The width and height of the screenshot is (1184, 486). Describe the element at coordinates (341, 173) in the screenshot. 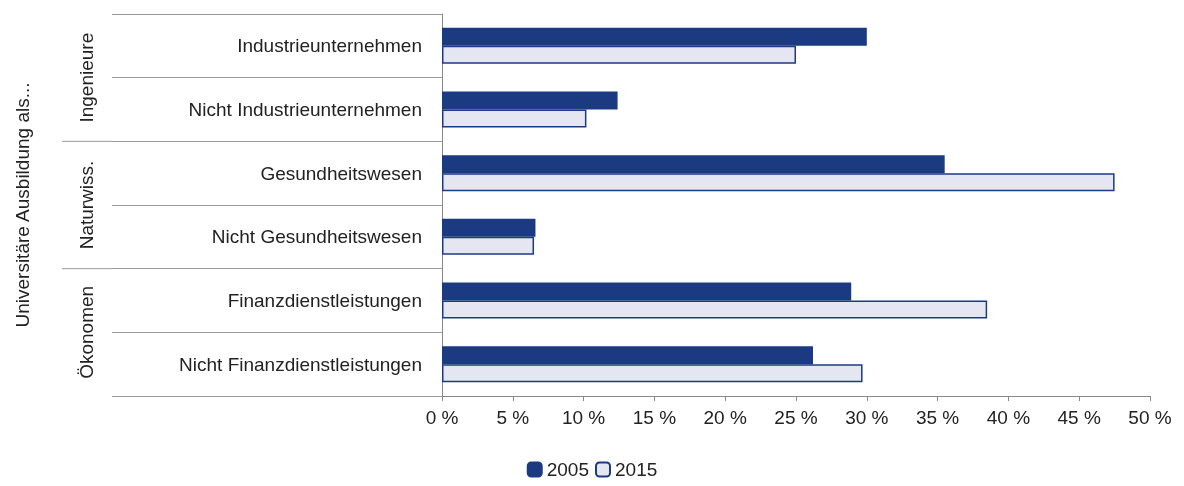

I see `y-tick-label: Gesundheitswesen` at that location.